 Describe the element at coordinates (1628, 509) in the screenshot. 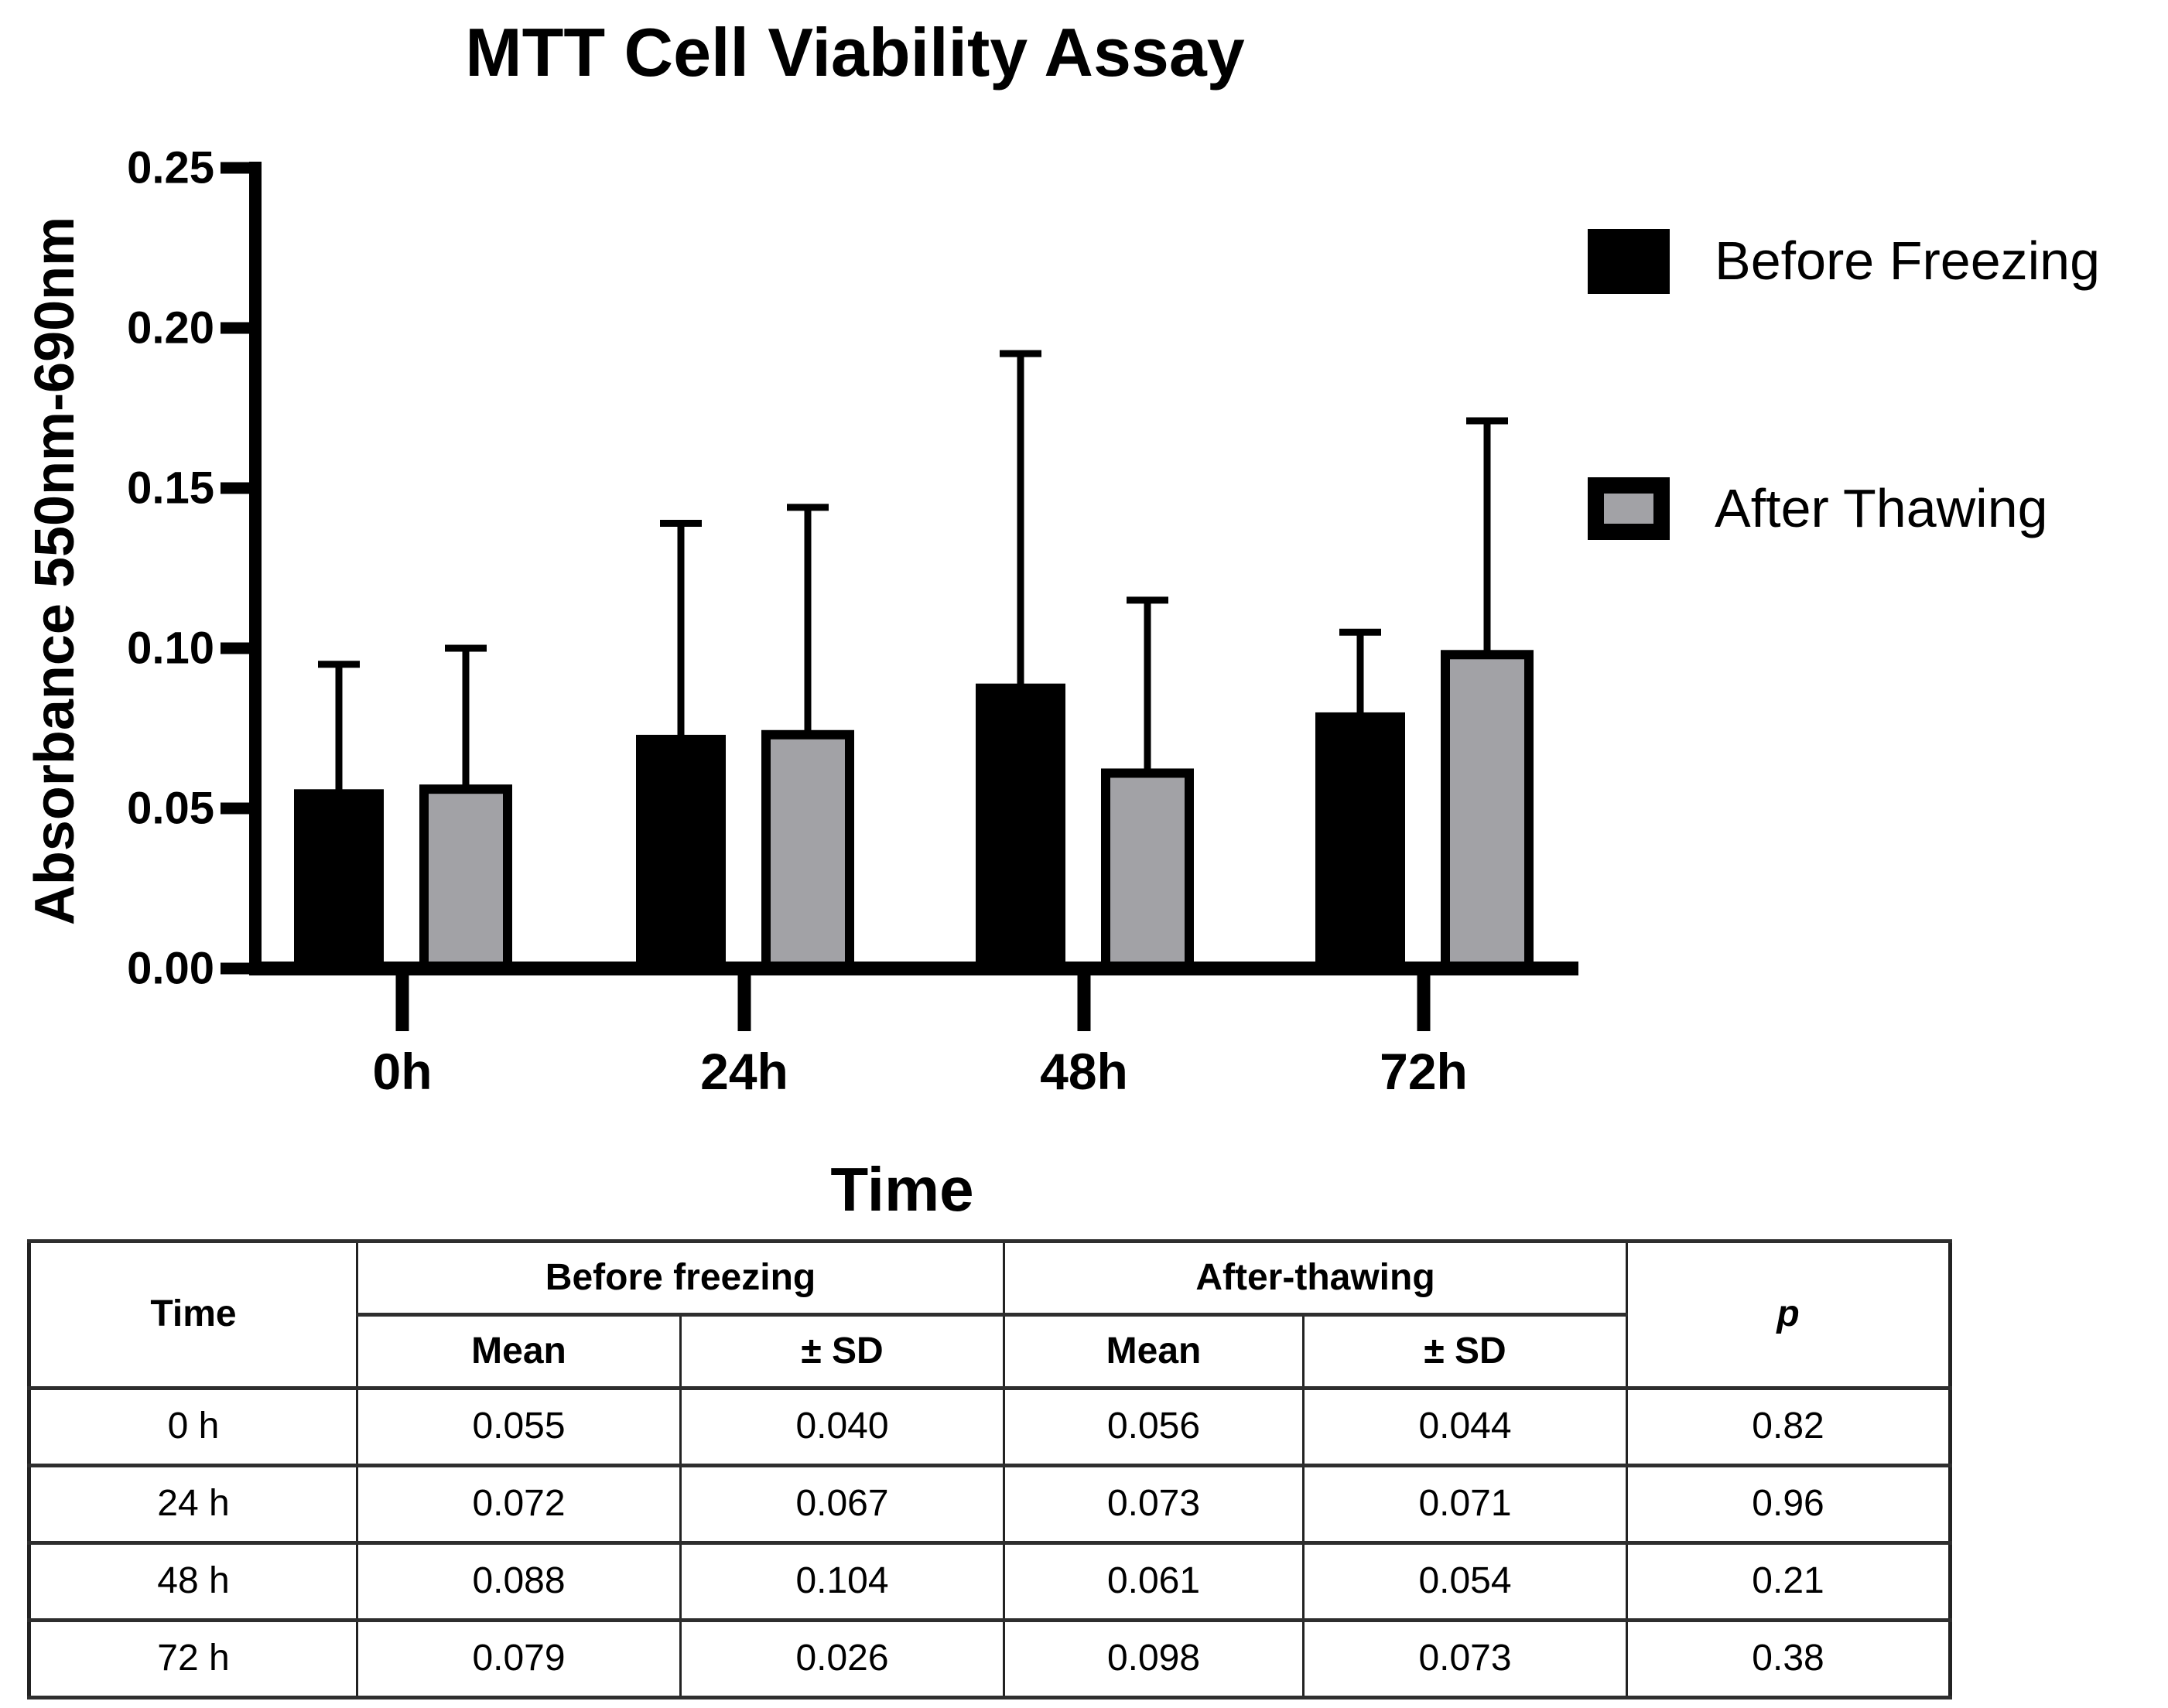

I see `legend-swatch-after-thawing` at that location.